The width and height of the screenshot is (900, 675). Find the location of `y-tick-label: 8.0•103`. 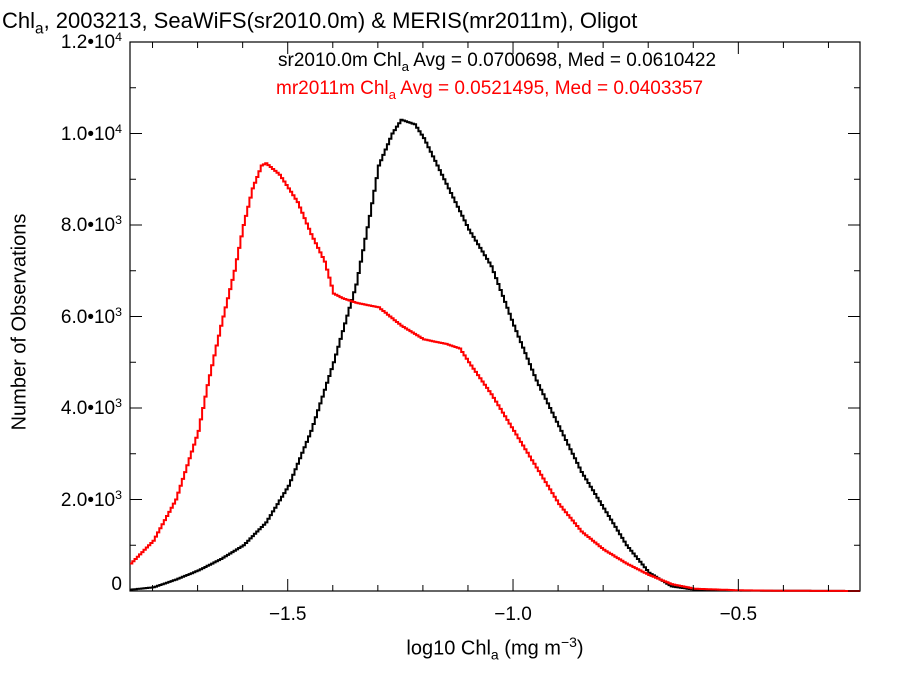

y-tick-label: 8.0•103 is located at coordinates (91, 225).